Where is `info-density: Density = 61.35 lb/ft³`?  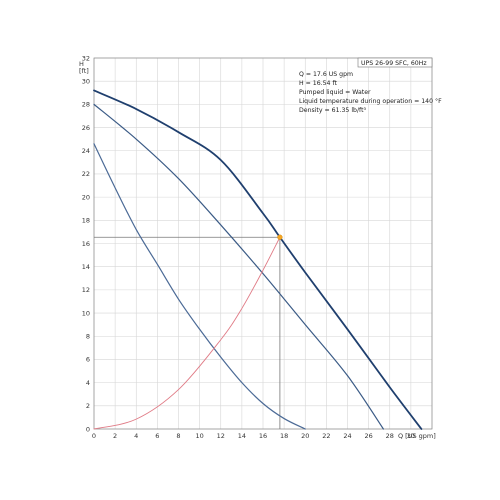 info-density: Density = 61.35 lb/ft³ is located at coordinates (333, 110).